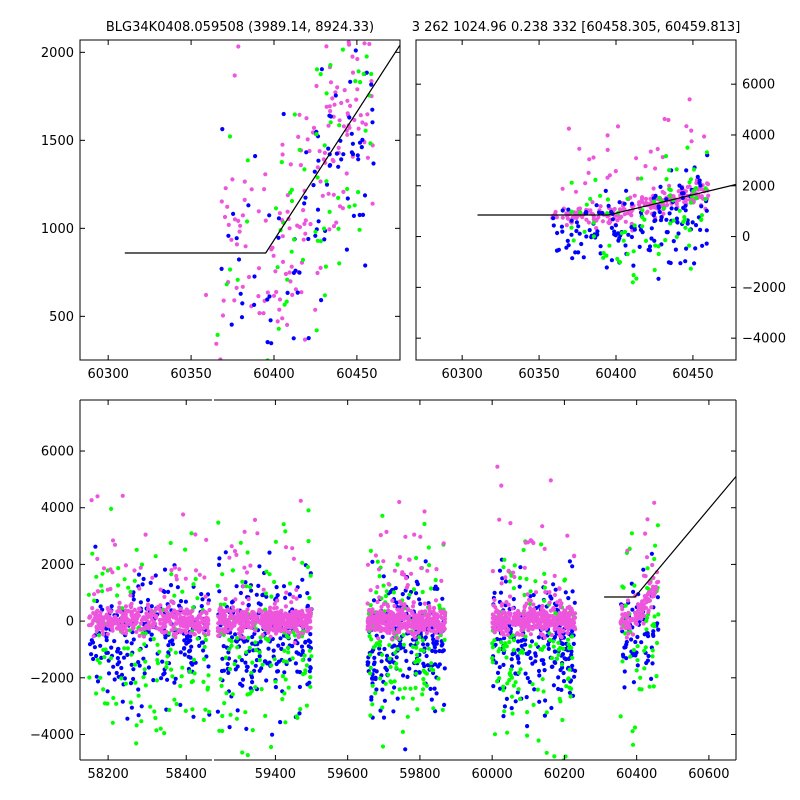 Image resolution: width=800 pixels, height=800 pixels. Describe the element at coordinates (262, 149) in the screenshot. I see `top-left-model-line` at that location.